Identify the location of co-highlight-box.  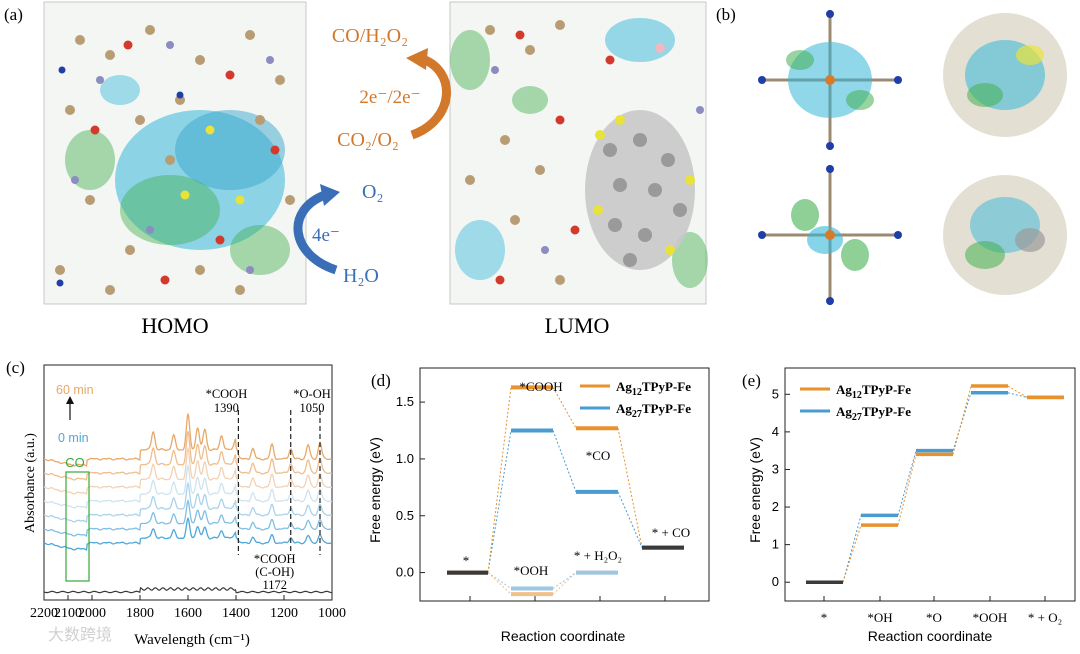
(77, 526).